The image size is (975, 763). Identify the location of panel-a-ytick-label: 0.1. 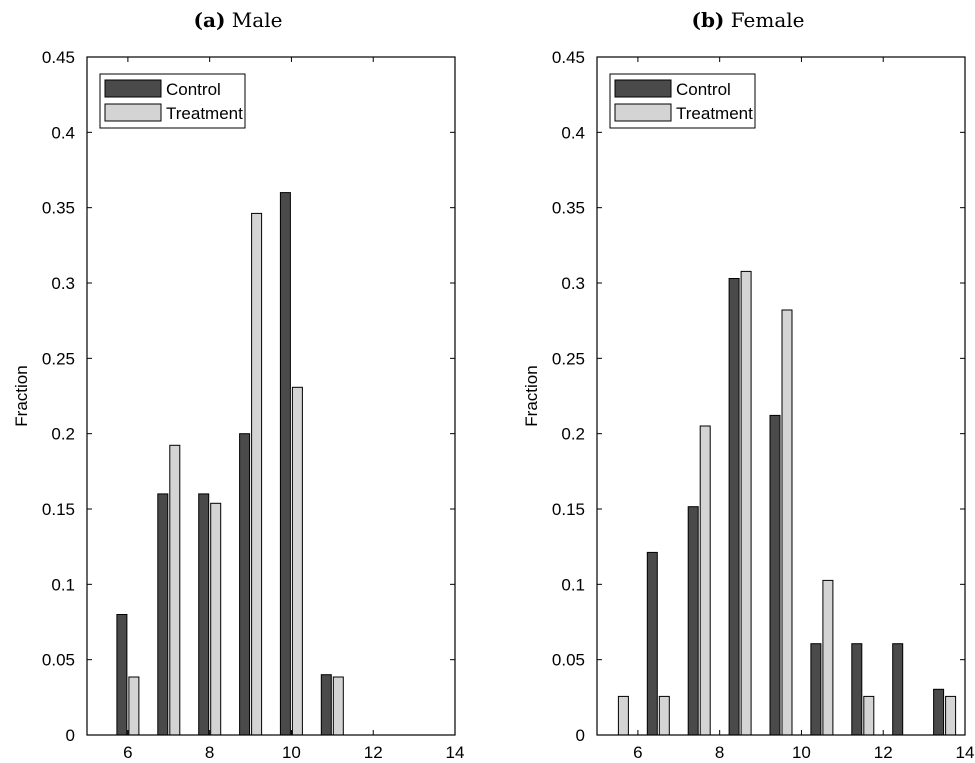
(63, 584).